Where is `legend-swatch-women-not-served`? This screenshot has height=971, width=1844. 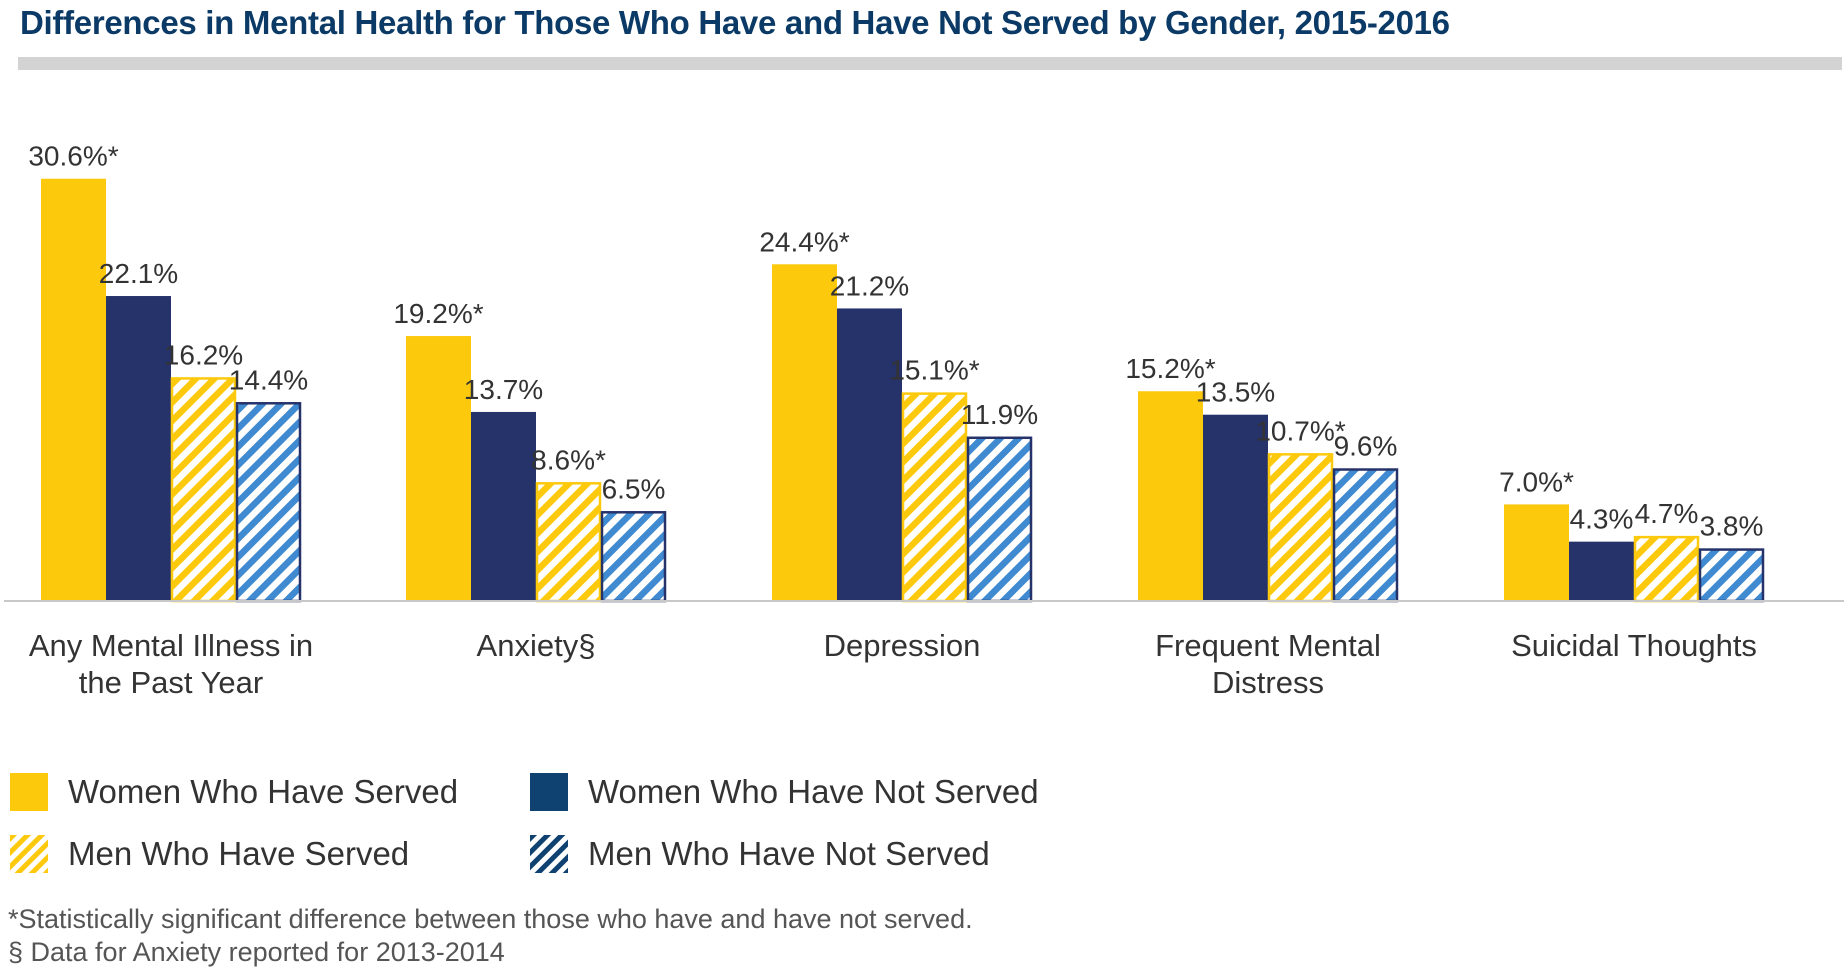
legend-swatch-women-not-served is located at coordinates (549, 792).